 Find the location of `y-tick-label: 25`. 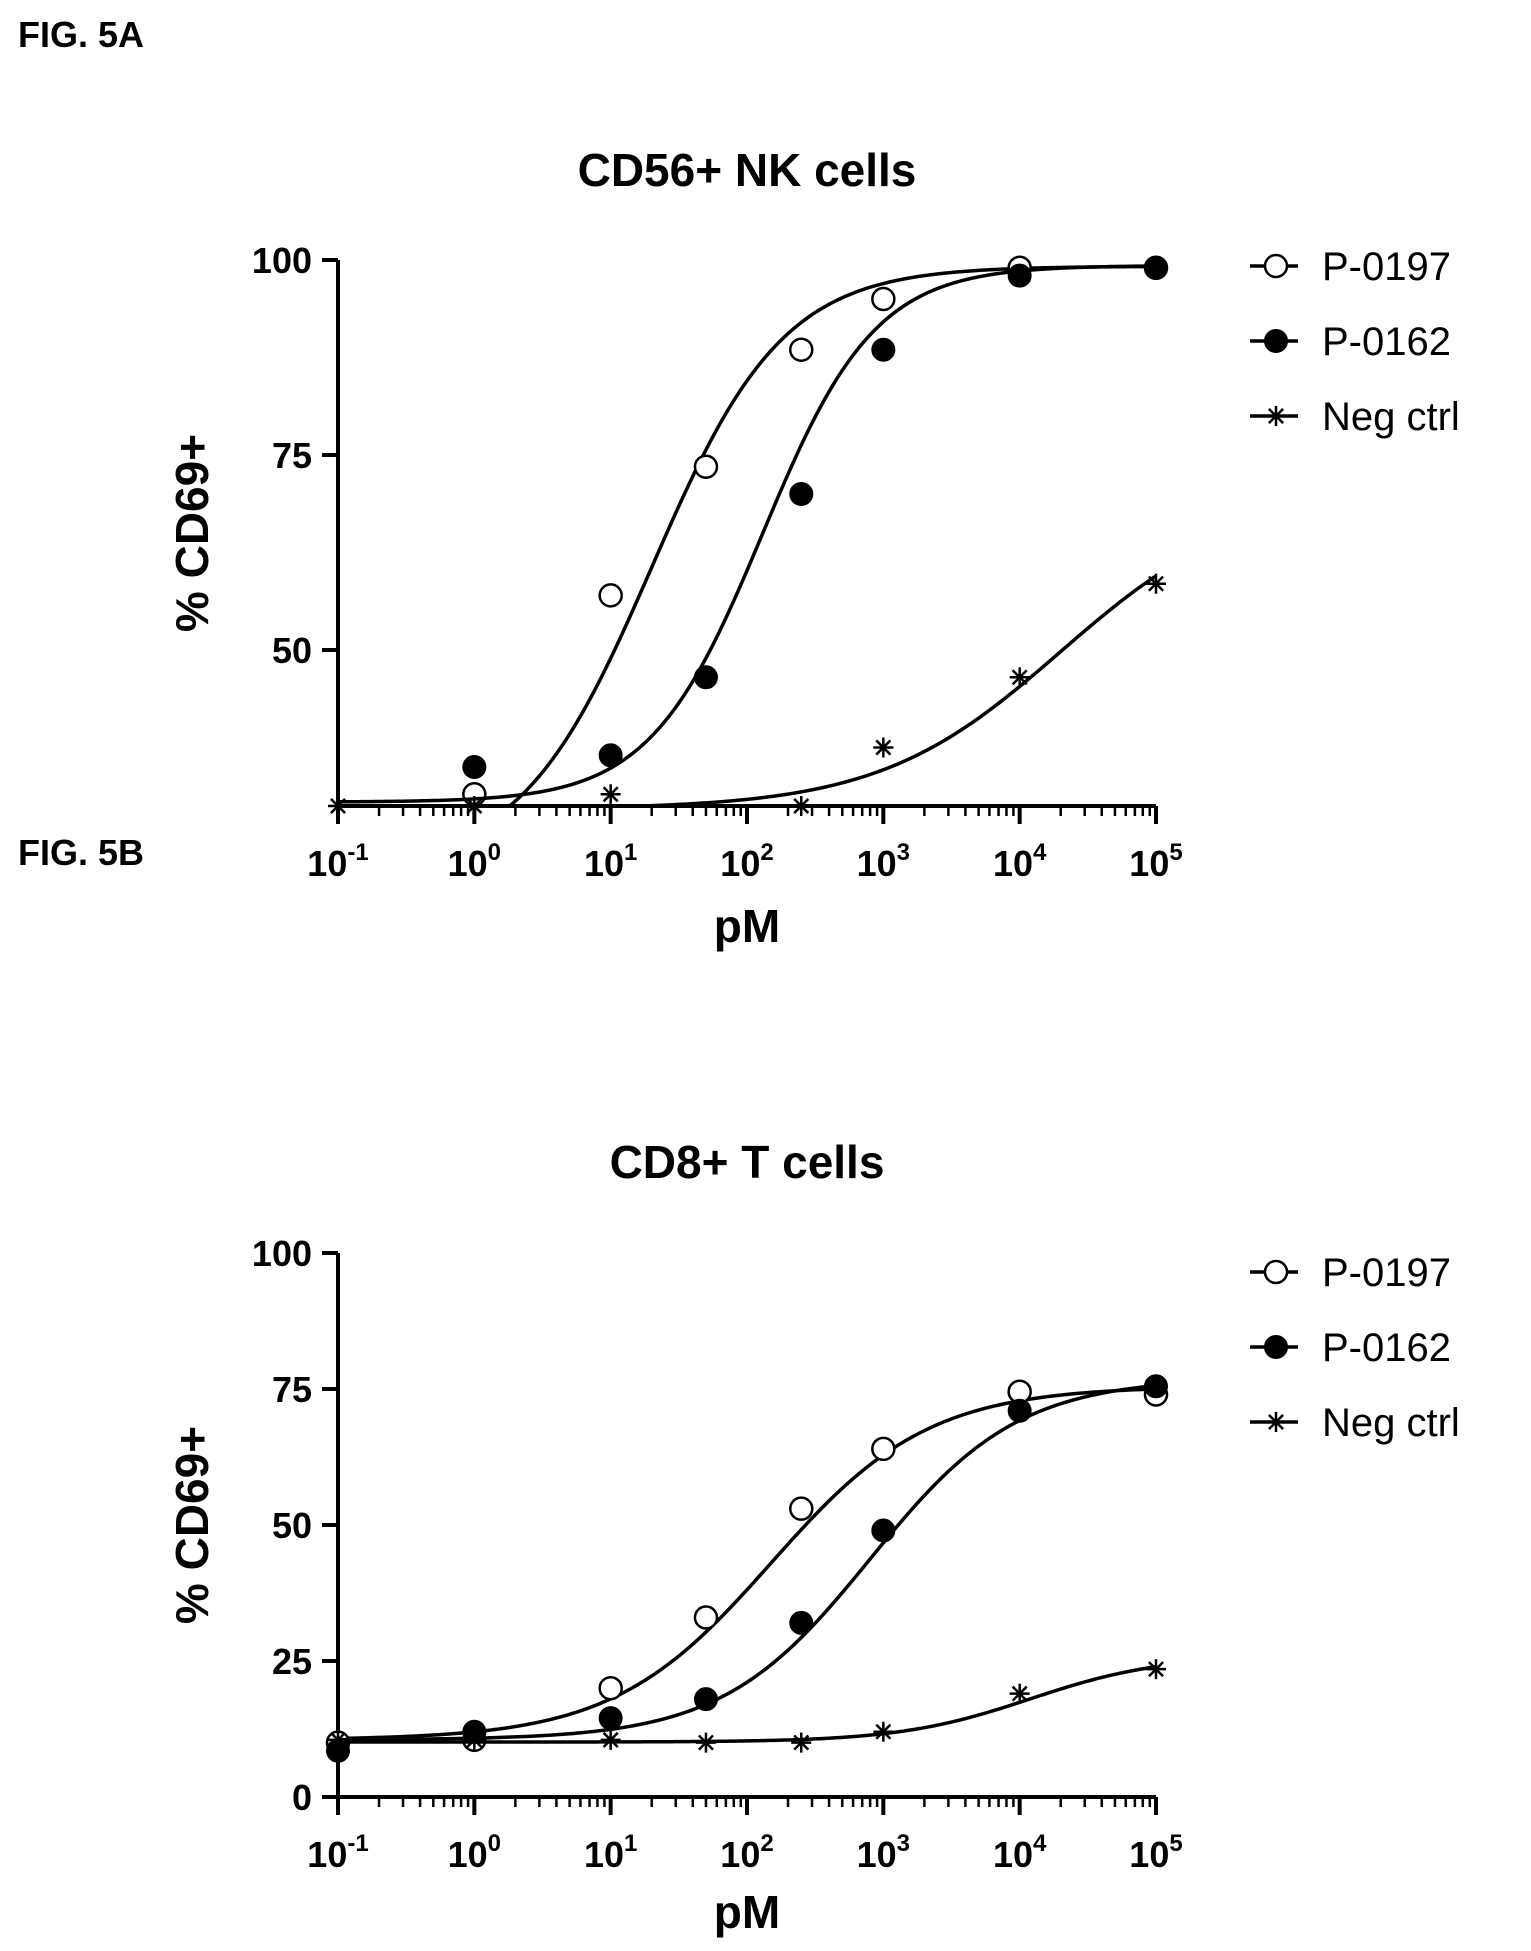

y-tick-label: 25 is located at coordinates (292, 1661).